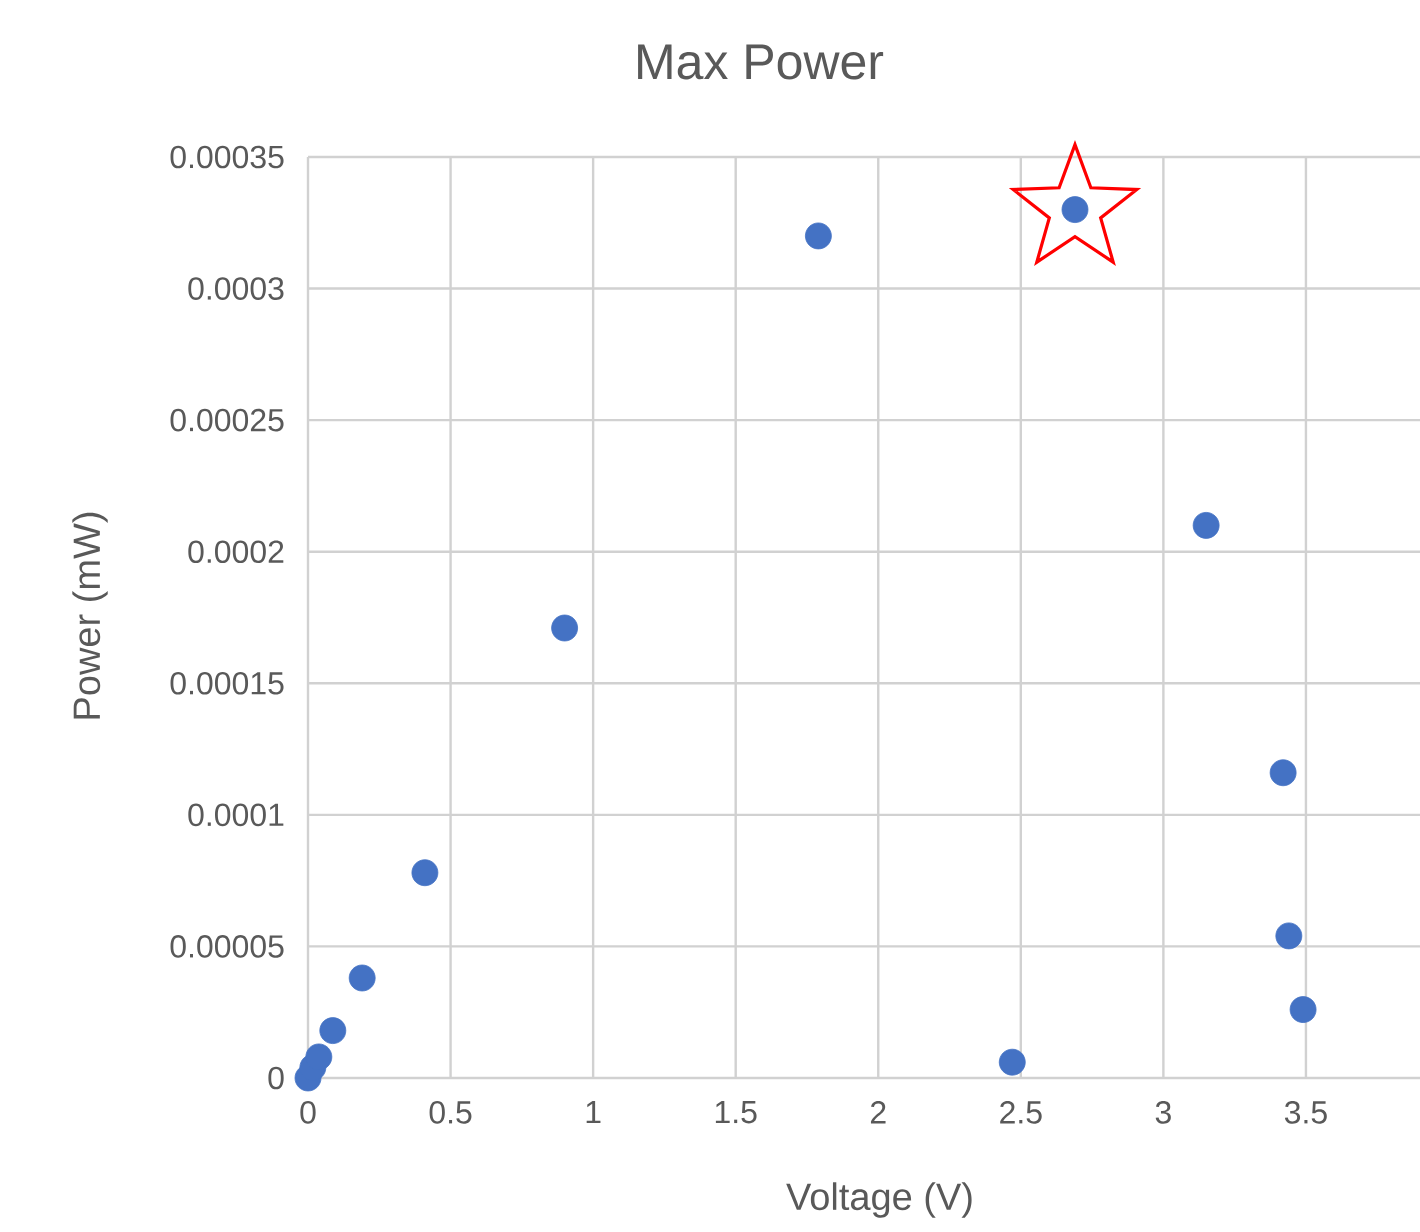 The width and height of the screenshot is (1420, 1232). What do you see at coordinates (1305, 1112) in the screenshot?
I see `x-tick-label: 3.5` at bounding box center [1305, 1112].